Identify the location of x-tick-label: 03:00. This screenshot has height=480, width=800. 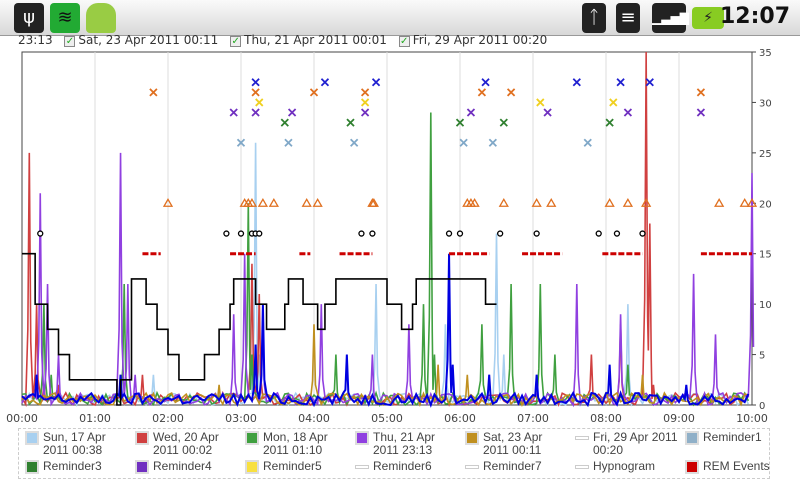
(241, 418).